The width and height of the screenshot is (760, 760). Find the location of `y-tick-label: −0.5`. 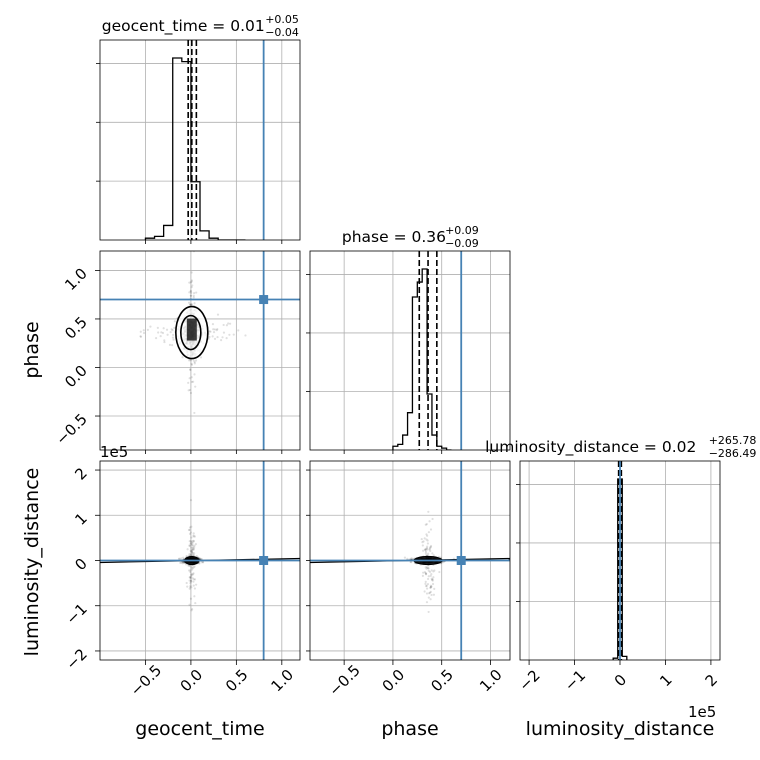

y-tick-label: −0.5 is located at coordinates (71, 429).